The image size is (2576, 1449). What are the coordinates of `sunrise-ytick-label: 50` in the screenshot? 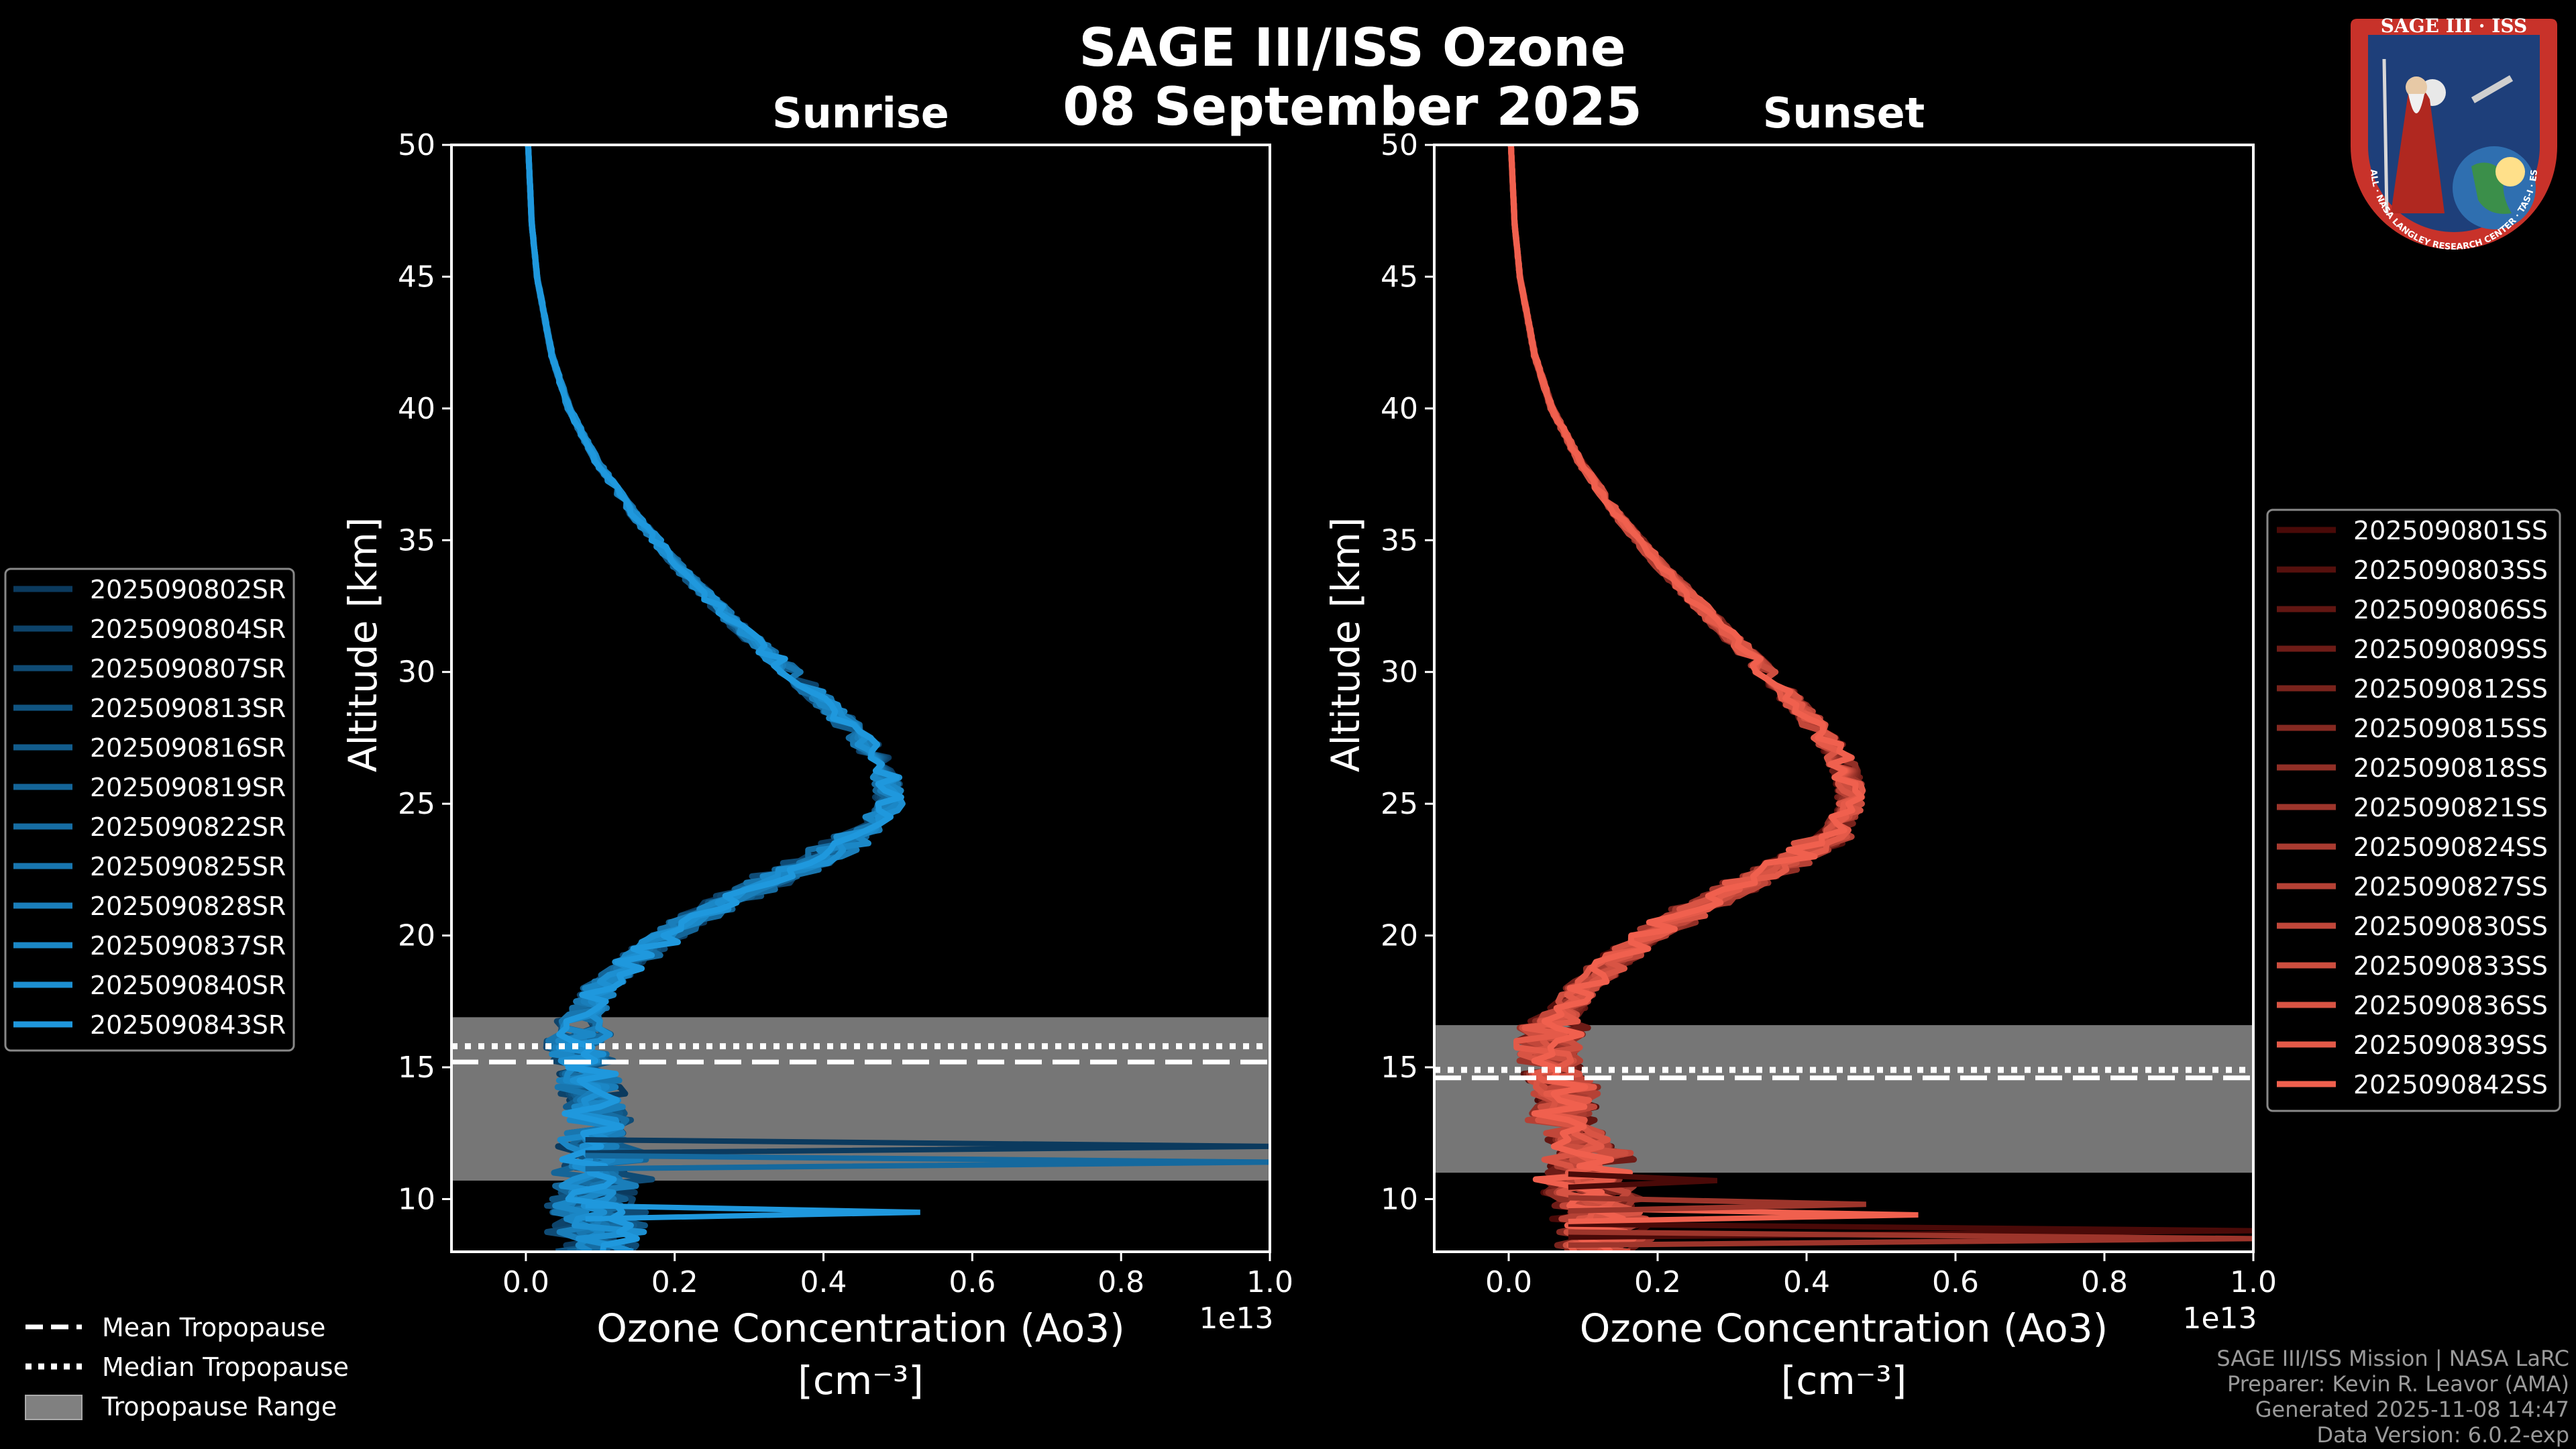 It's located at (416, 145).